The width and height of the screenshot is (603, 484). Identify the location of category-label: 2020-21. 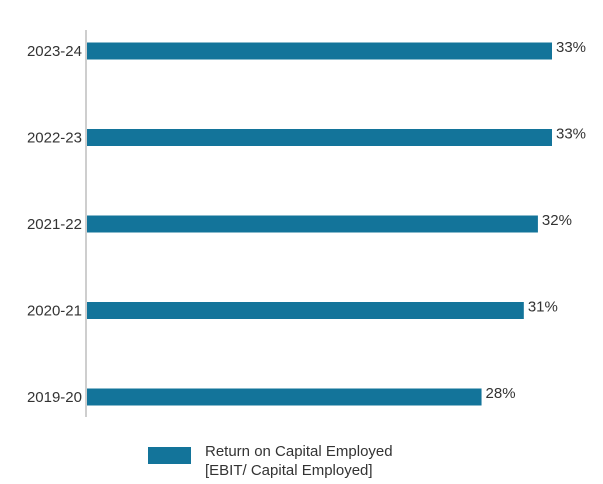
(54, 311).